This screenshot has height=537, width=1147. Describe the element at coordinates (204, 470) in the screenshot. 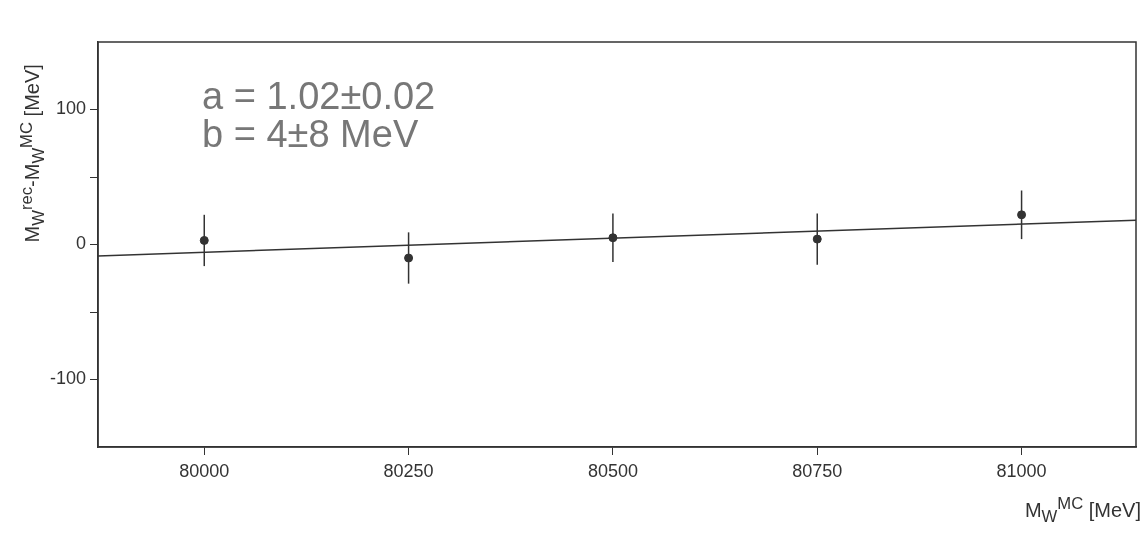

I see `x-tick-label: 80000` at that location.